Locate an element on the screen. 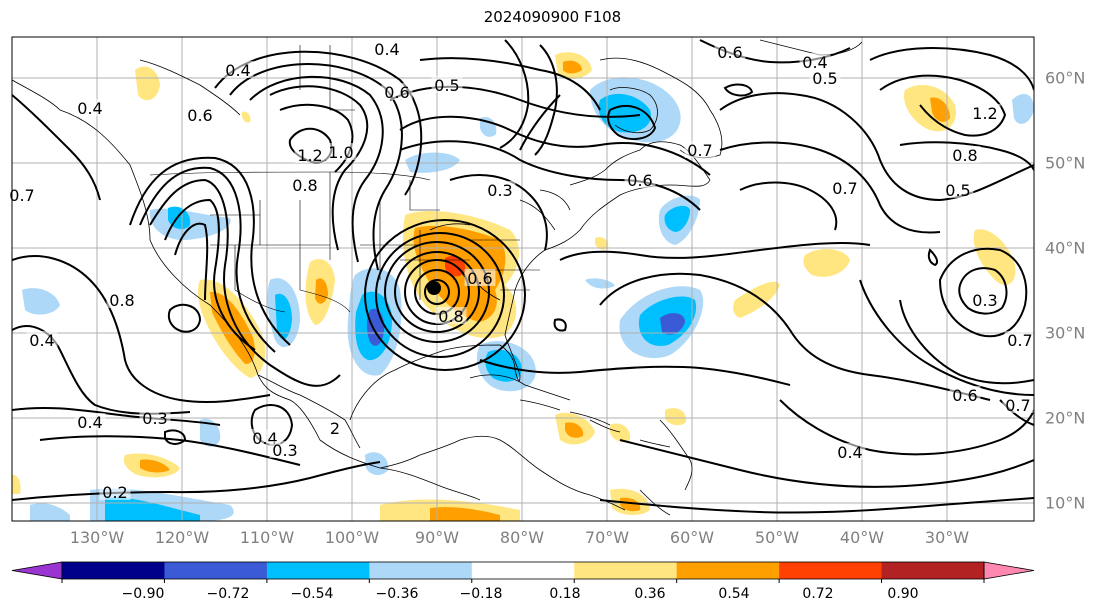  colorbar-tick-label: −0.36 is located at coordinates (397, 594).